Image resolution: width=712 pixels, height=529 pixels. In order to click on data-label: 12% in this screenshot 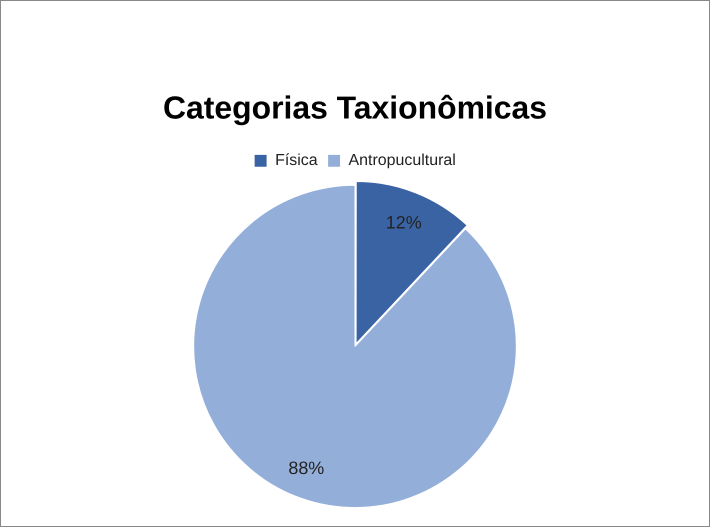, I will do `click(404, 222)`.